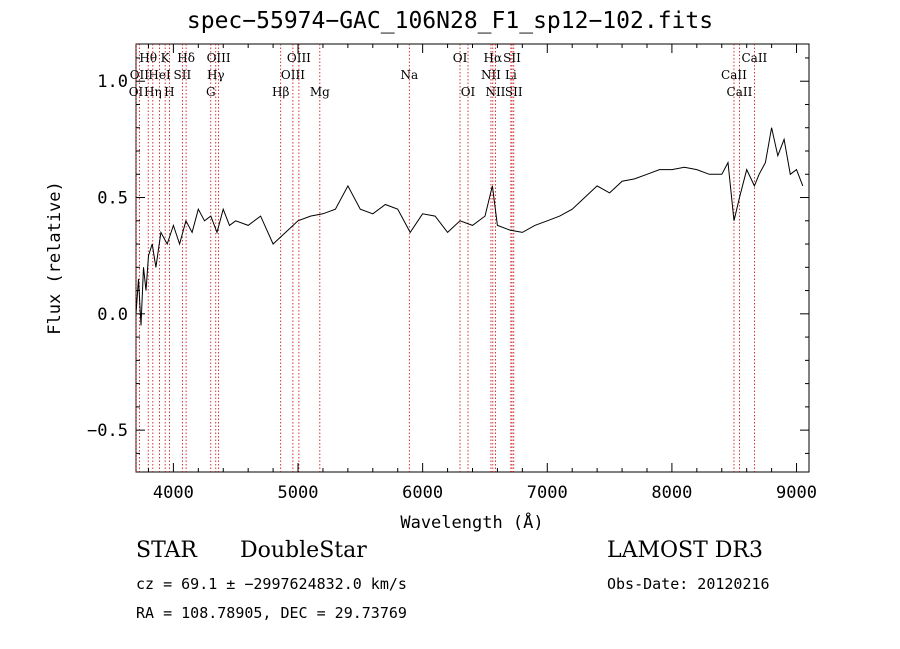 The width and height of the screenshot is (900, 649). Describe the element at coordinates (471, 522) in the screenshot. I see `x-axis-label: Wavelength (Å)` at that location.